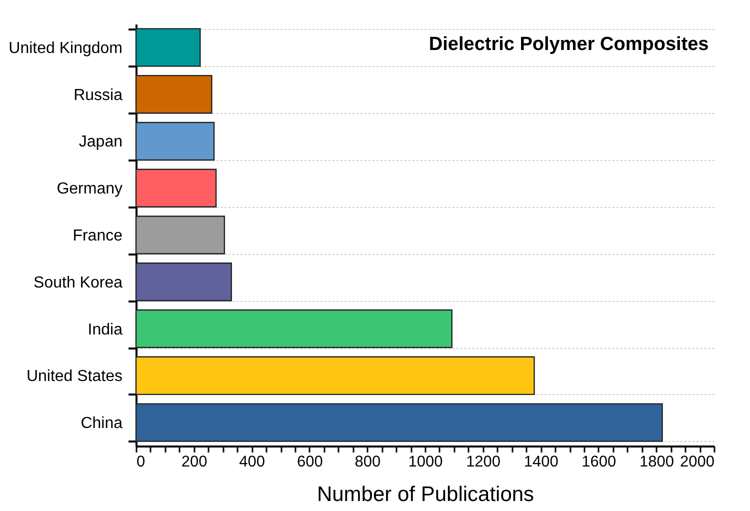 The width and height of the screenshot is (750, 511). Describe the element at coordinates (100, 142) in the screenshot. I see `y-tick-label: Japan` at that location.